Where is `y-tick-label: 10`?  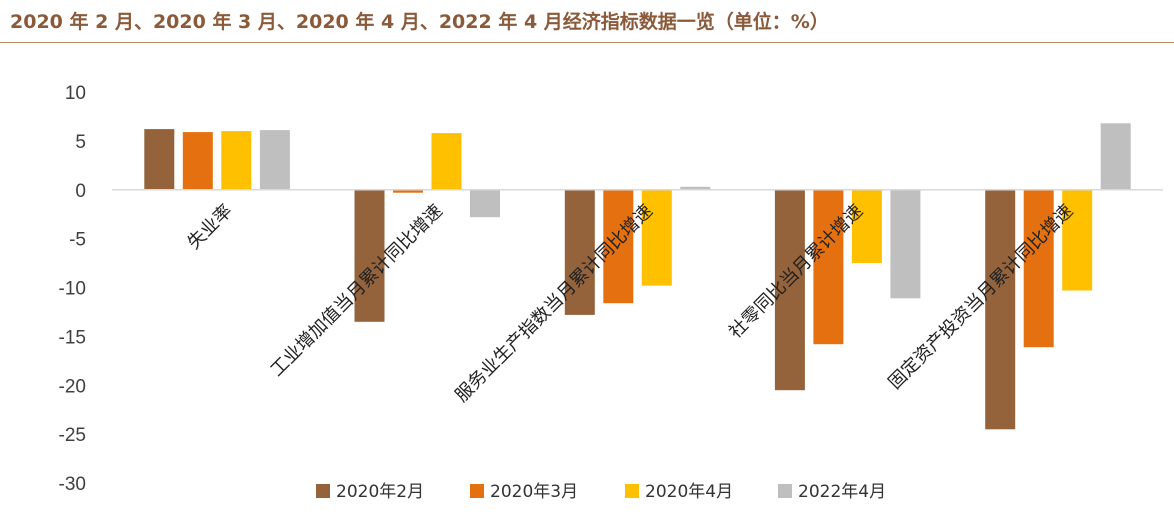 y-tick-label: 10 is located at coordinates (75, 93).